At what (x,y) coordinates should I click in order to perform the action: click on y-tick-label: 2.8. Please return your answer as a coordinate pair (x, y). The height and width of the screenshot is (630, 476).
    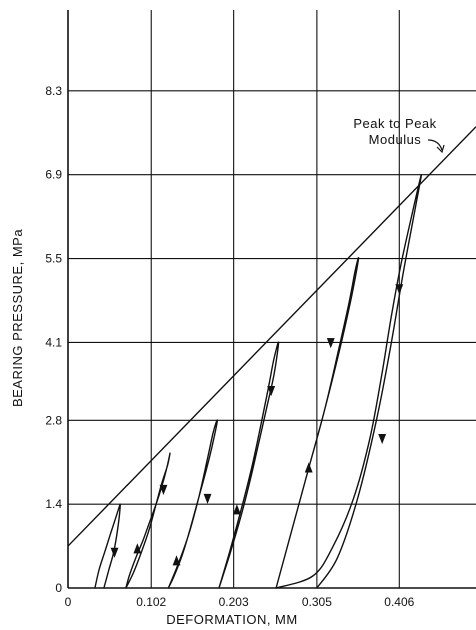
    Looking at the image, I should click on (53, 420).